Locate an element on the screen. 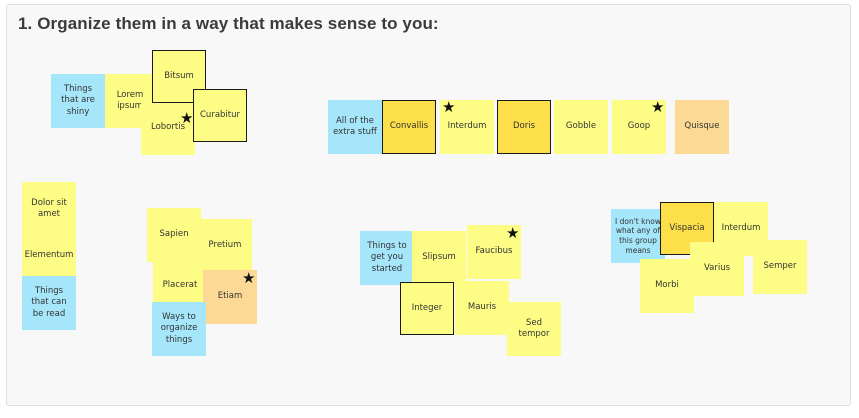  note-morbi: Morbi is located at coordinates (667, 286).